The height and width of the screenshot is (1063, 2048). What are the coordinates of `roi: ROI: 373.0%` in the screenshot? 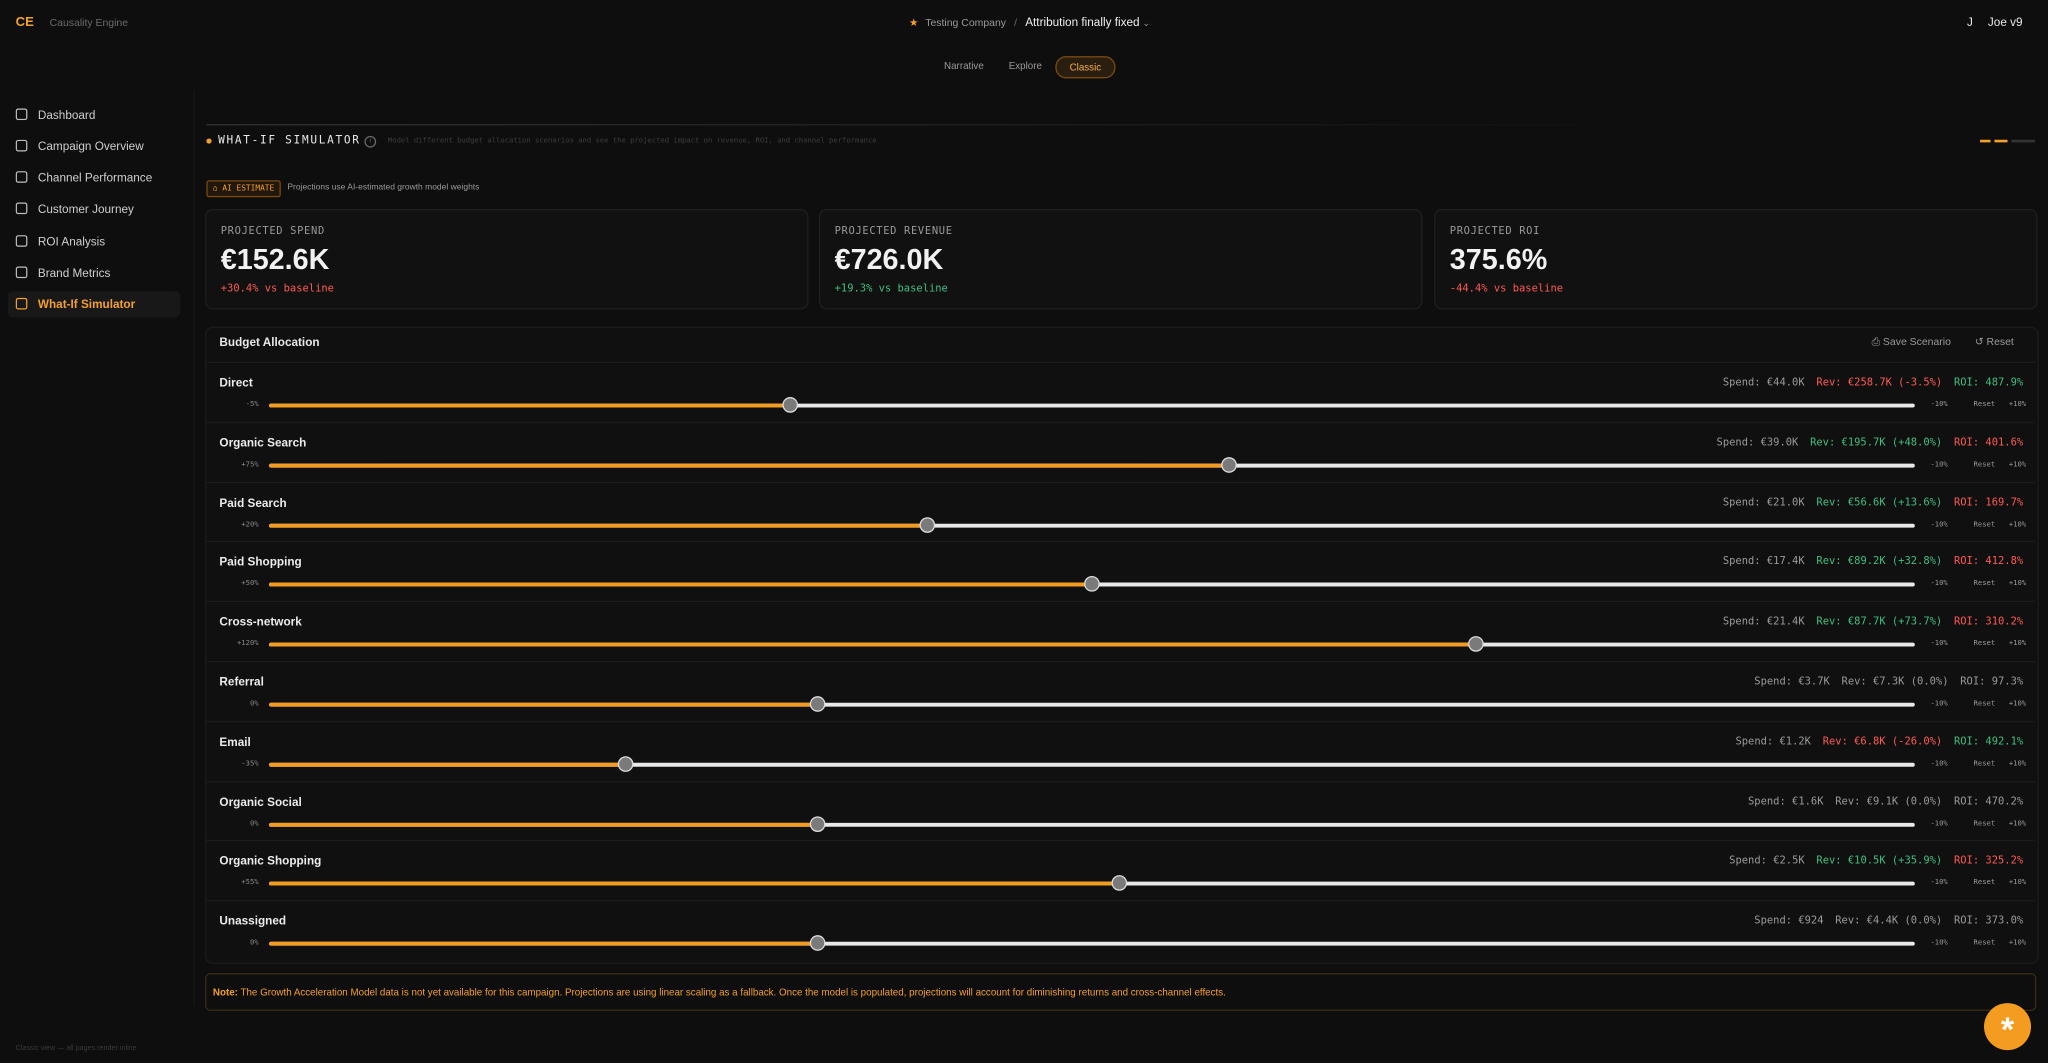 It's located at (1988, 920).